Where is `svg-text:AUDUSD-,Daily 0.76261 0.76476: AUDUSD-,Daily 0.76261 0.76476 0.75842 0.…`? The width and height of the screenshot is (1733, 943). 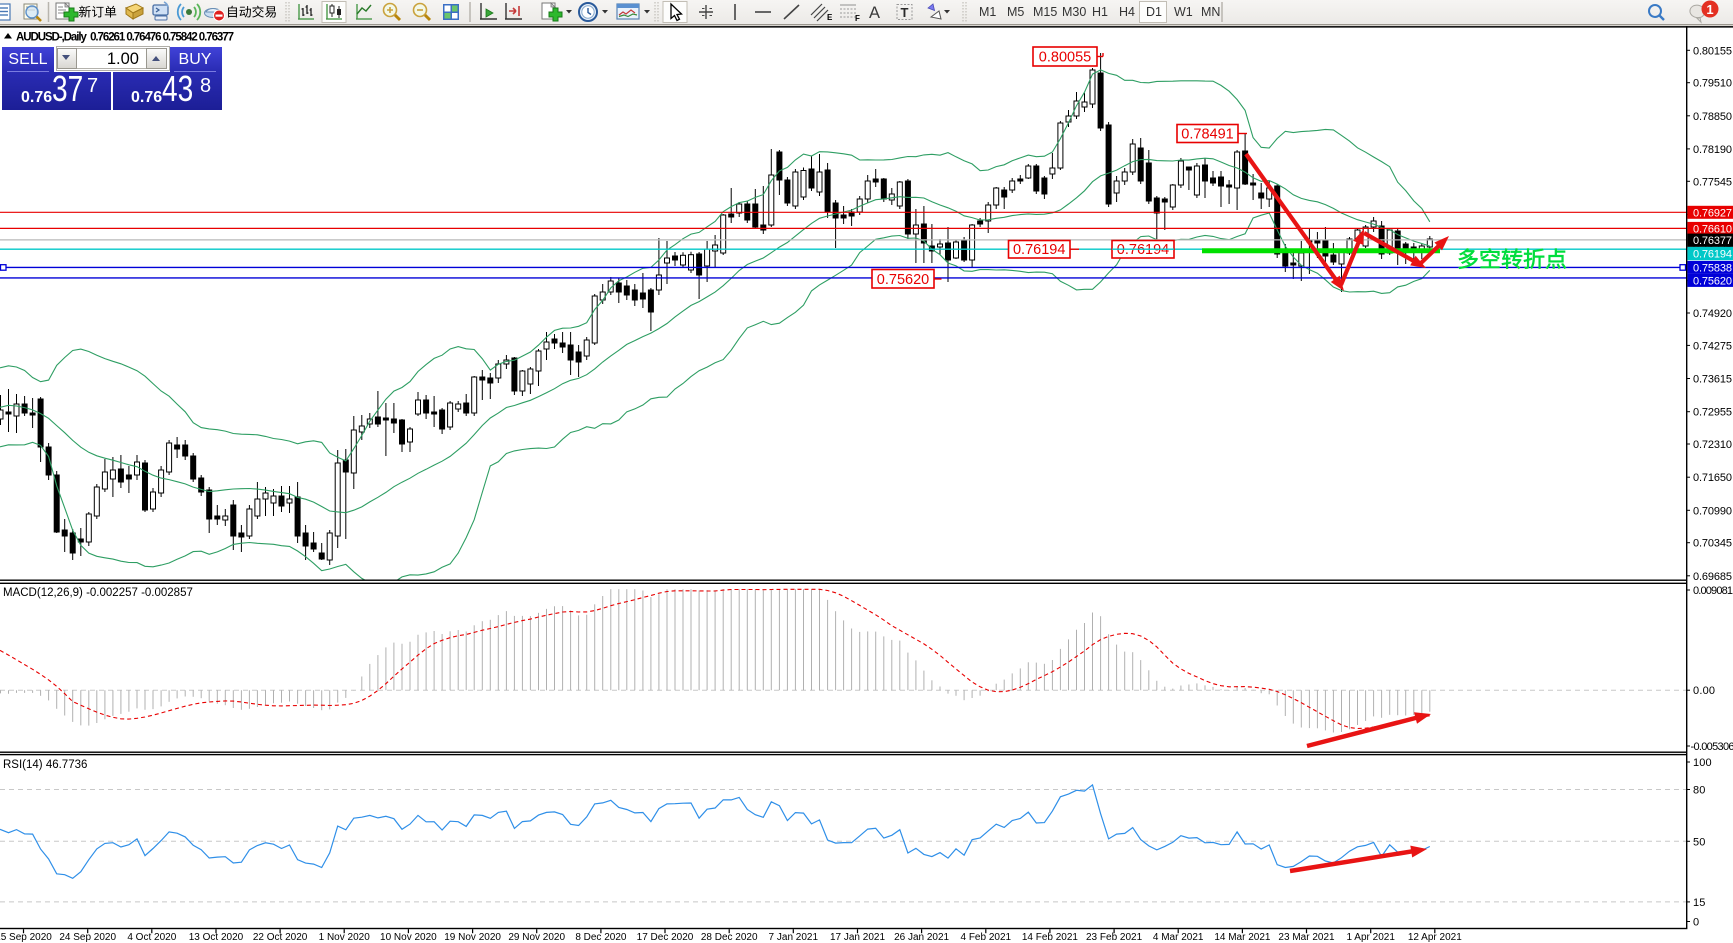
svg-text:AUDUSD-,Daily 0.76261 0.76476: AUDUSD-,Daily 0.76261 0.76476 0.75842 0.… is located at coordinates (125, 38).